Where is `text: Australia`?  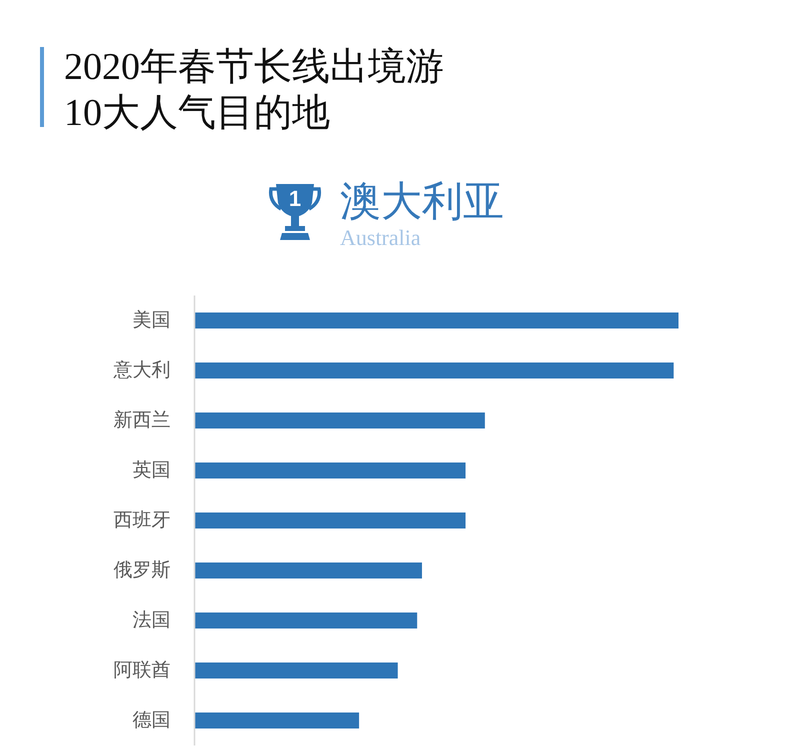
text: Australia is located at coordinates (380, 238).